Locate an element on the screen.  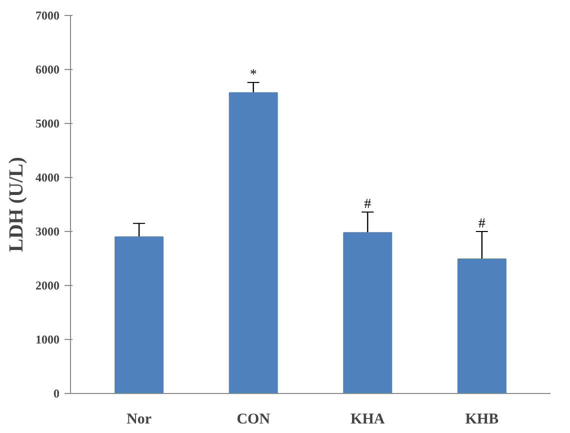
y-tick-label: 4000 is located at coordinates (48, 177).